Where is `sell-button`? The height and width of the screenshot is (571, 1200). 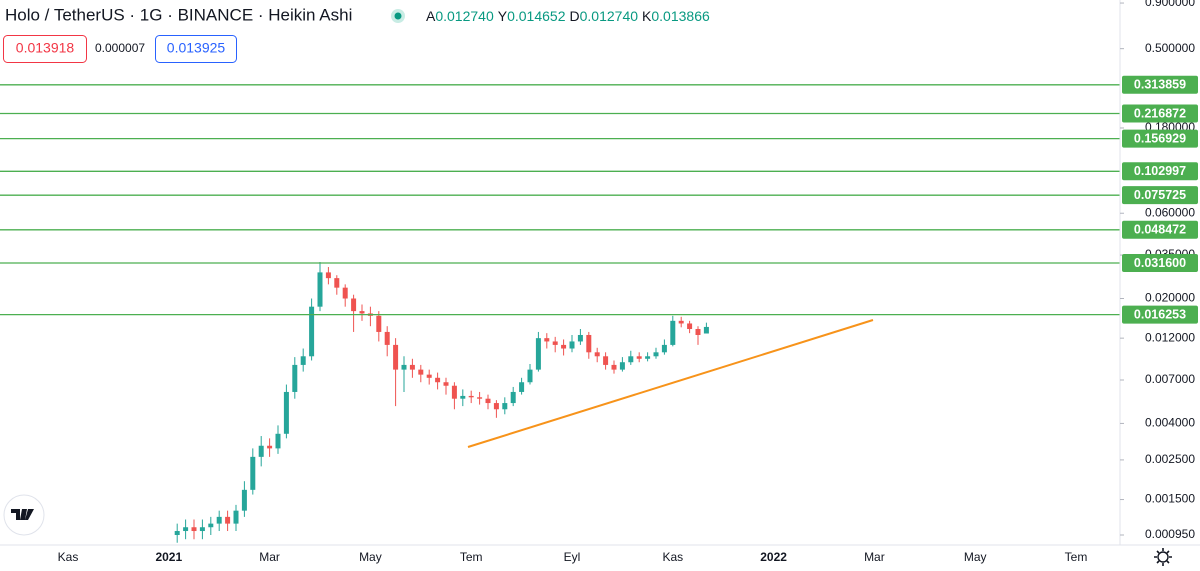 sell-button is located at coordinates (45, 49).